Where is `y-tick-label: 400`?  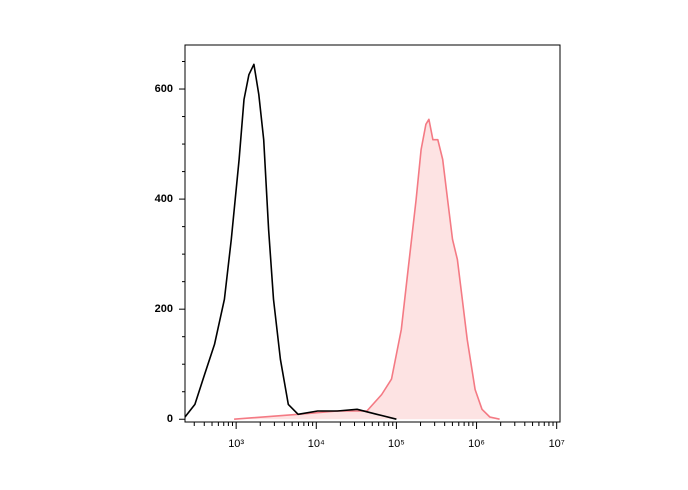
y-tick-label: 400 is located at coordinates (164, 199).